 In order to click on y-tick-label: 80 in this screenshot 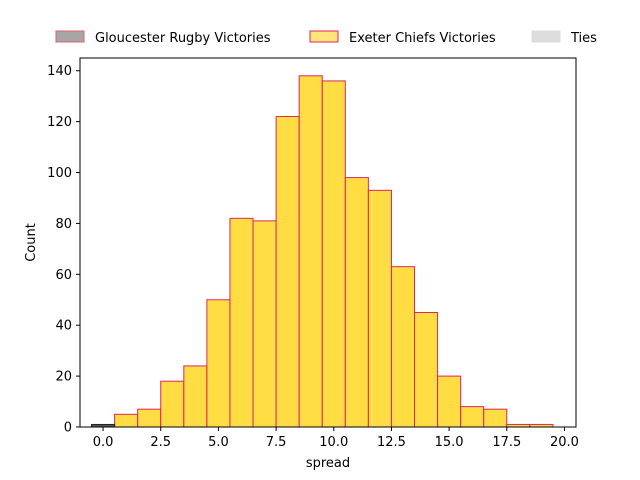, I will do `click(63, 224)`.